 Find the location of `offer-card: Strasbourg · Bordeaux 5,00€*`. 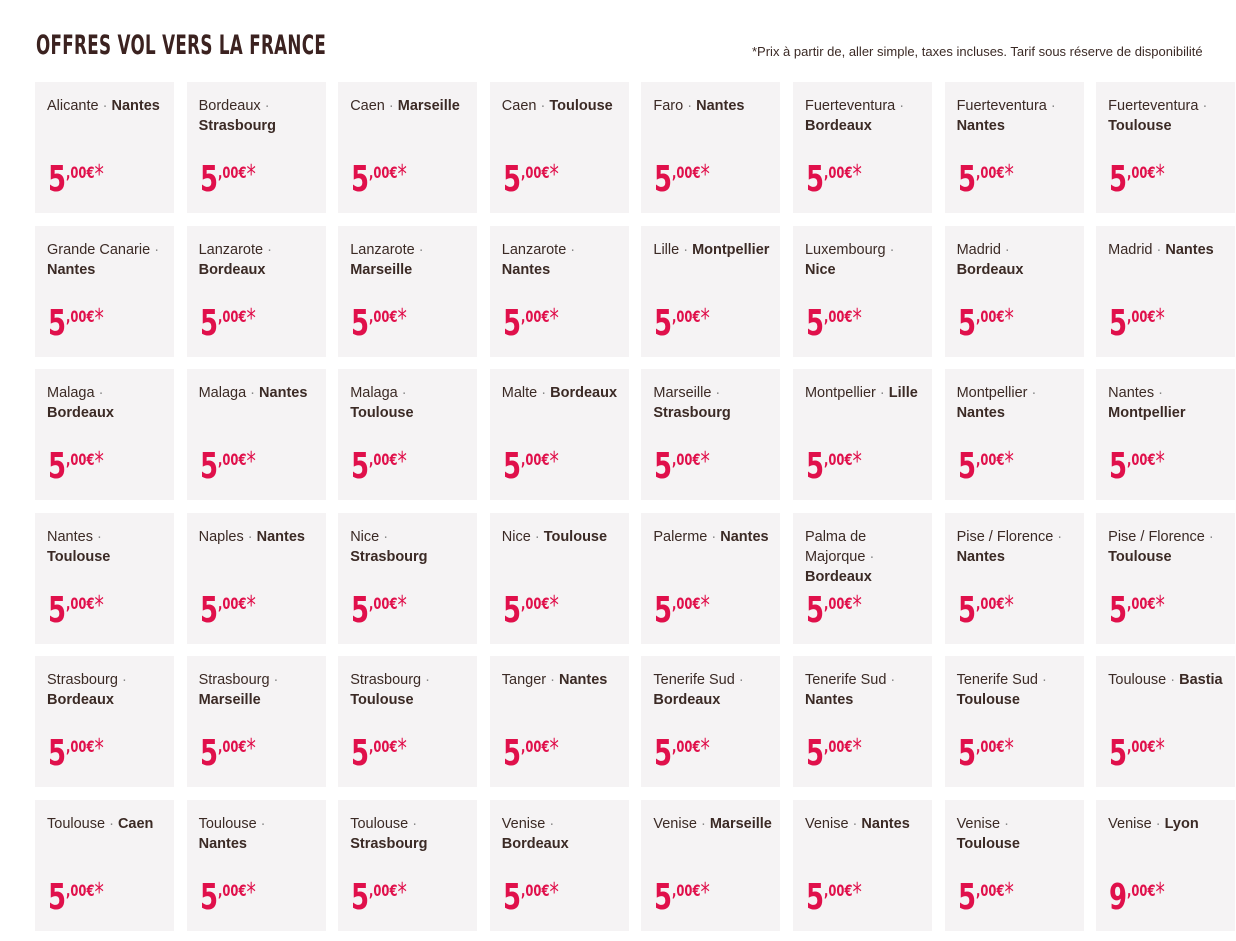

offer-card: Strasbourg · Bordeaux 5,00€* is located at coordinates (104, 722).